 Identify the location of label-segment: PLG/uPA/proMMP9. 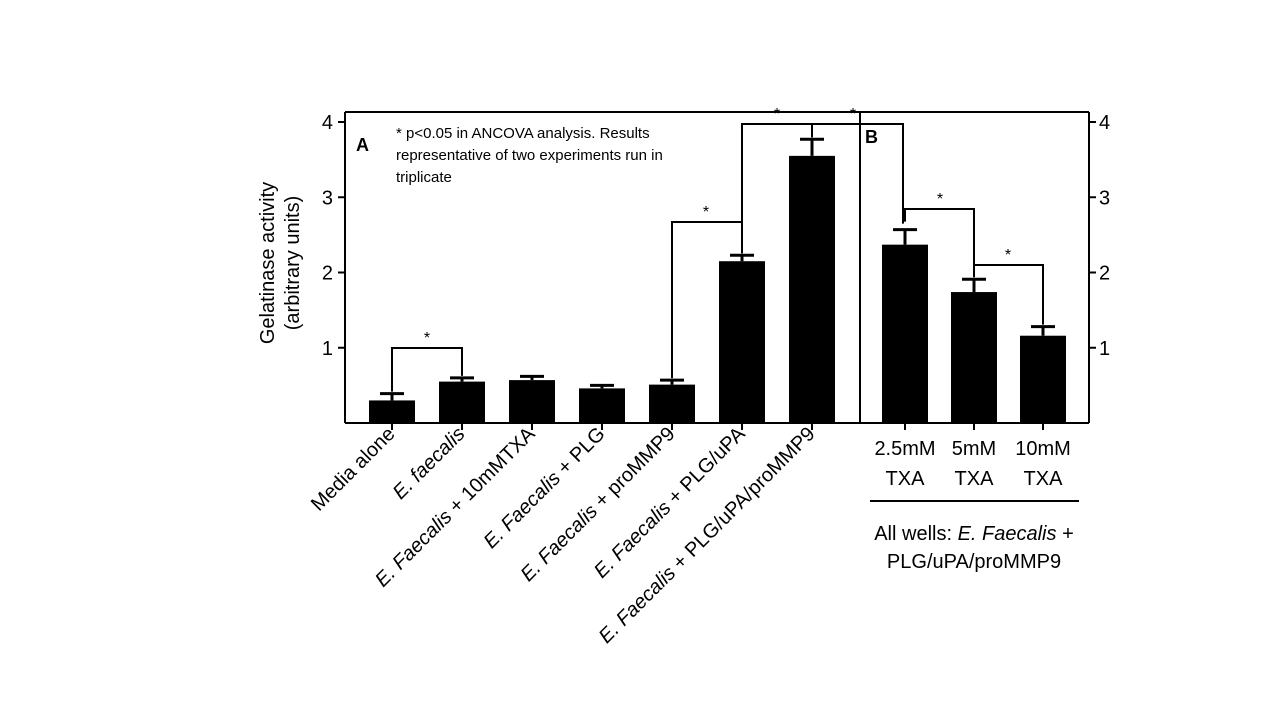
(974, 562).